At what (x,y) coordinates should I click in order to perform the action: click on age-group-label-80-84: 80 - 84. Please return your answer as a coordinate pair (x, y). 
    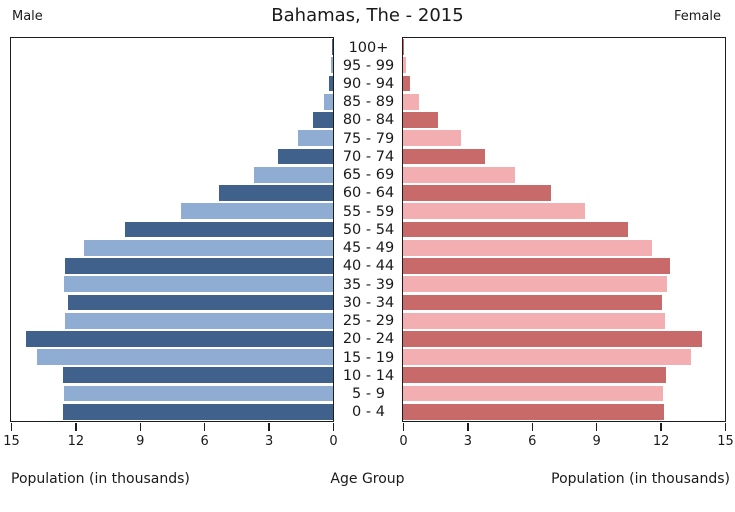
    Looking at the image, I should click on (368, 120).